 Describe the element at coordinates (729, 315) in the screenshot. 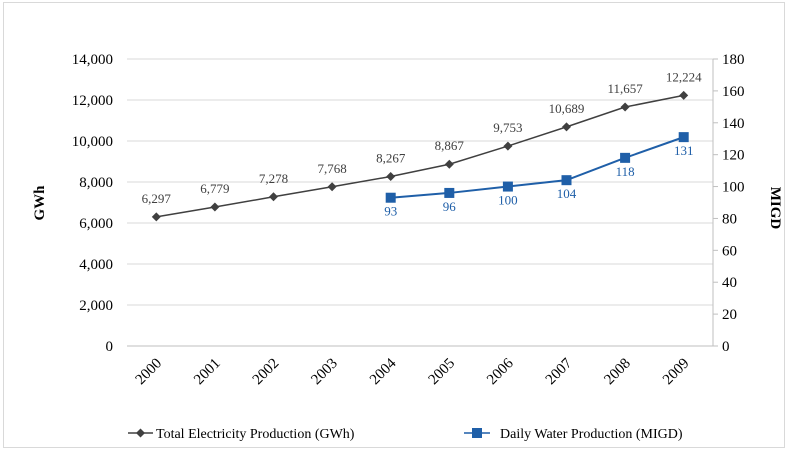

I see `y2-tick-label: 20` at that location.